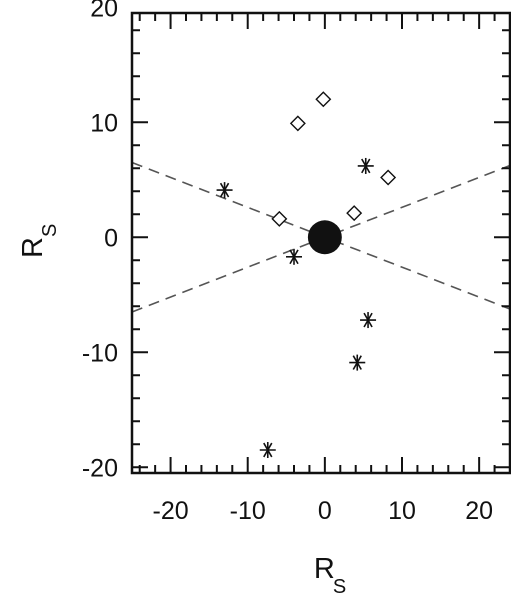  Describe the element at coordinates (50, 230) in the screenshot. I see `y-axis-label-subscript: S` at that location.